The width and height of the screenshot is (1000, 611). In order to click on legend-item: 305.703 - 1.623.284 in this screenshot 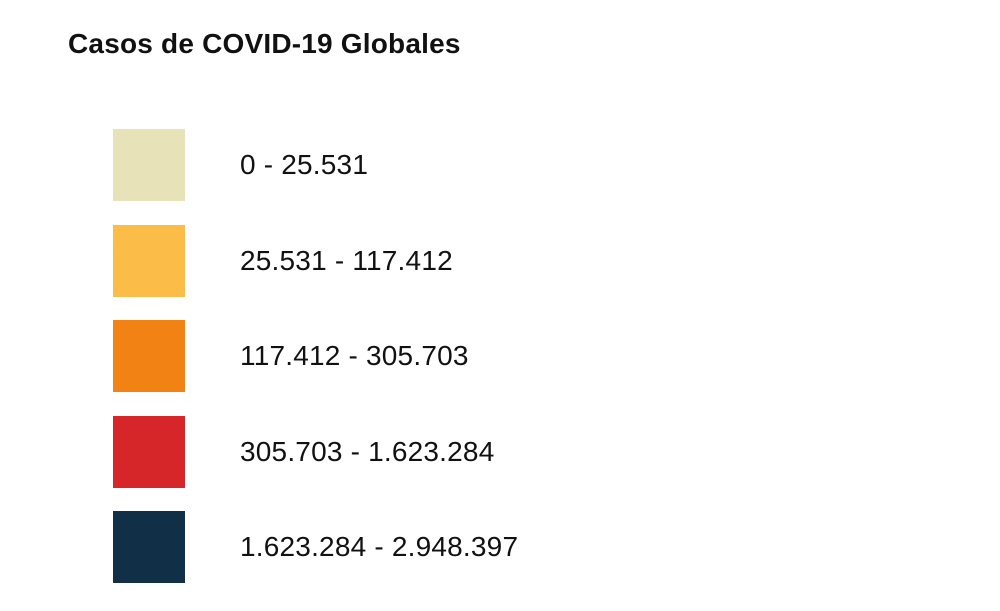, I will do `click(315, 451)`.